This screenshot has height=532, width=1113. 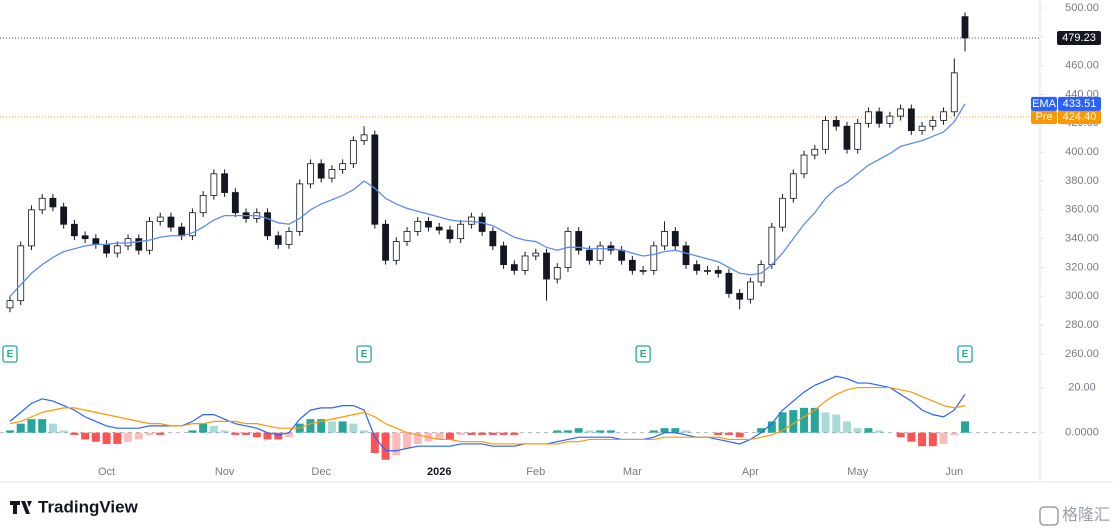 What do you see at coordinates (10, 354) in the screenshot?
I see `earnings-label: E` at bounding box center [10, 354].